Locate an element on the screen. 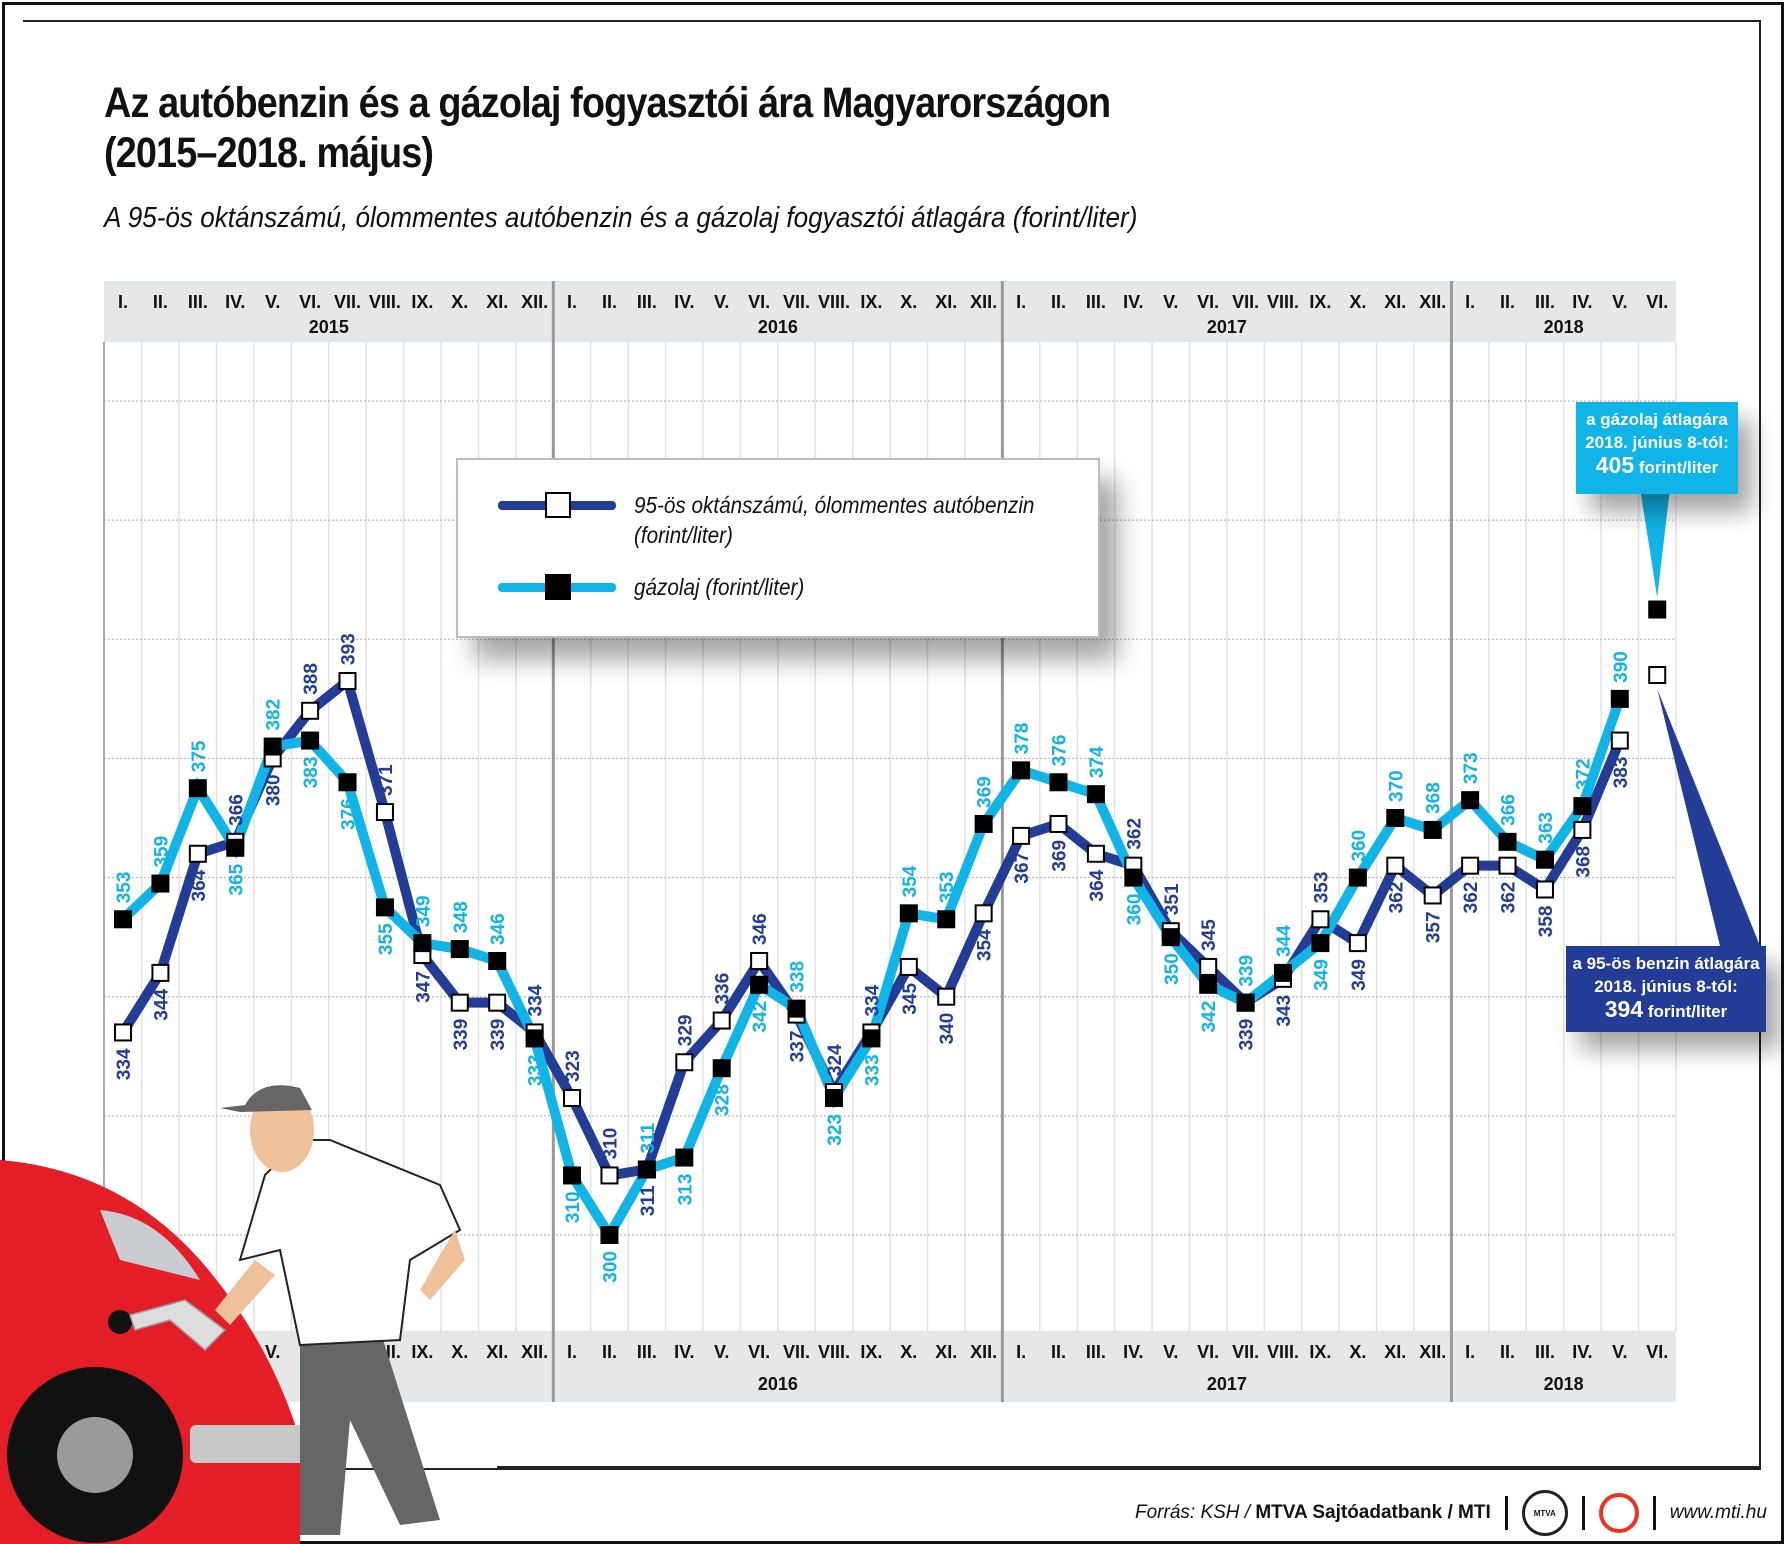  man-trousers is located at coordinates (370, 1432).